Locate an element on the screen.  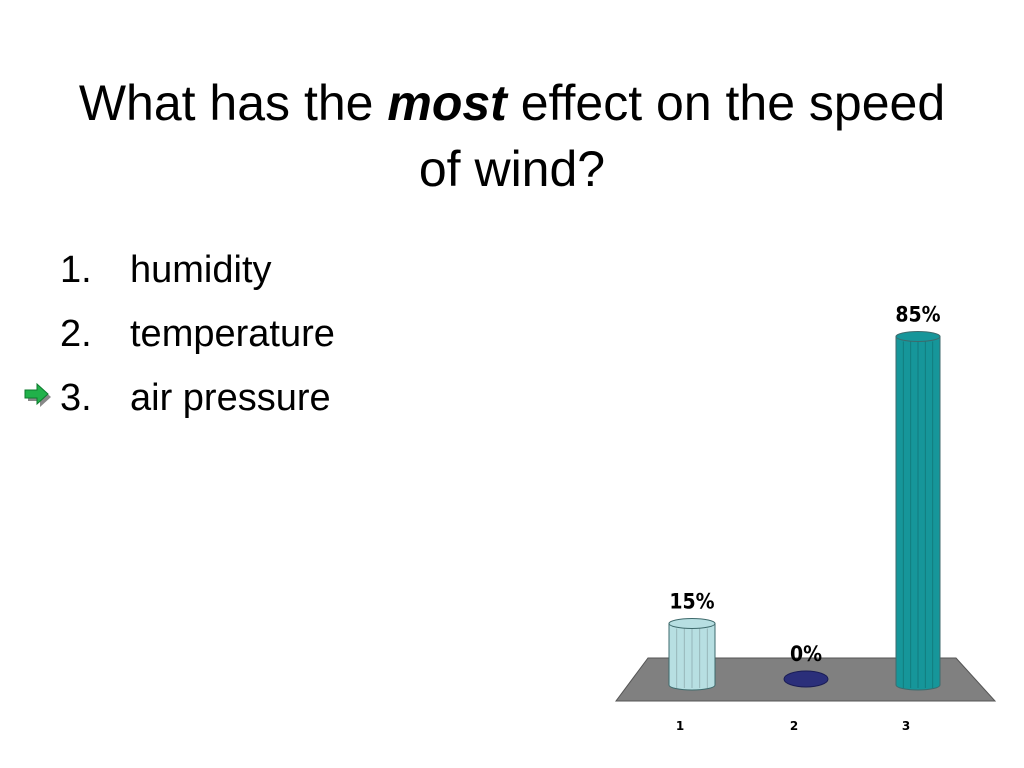
data-label-2: 0% is located at coordinates (806, 654).